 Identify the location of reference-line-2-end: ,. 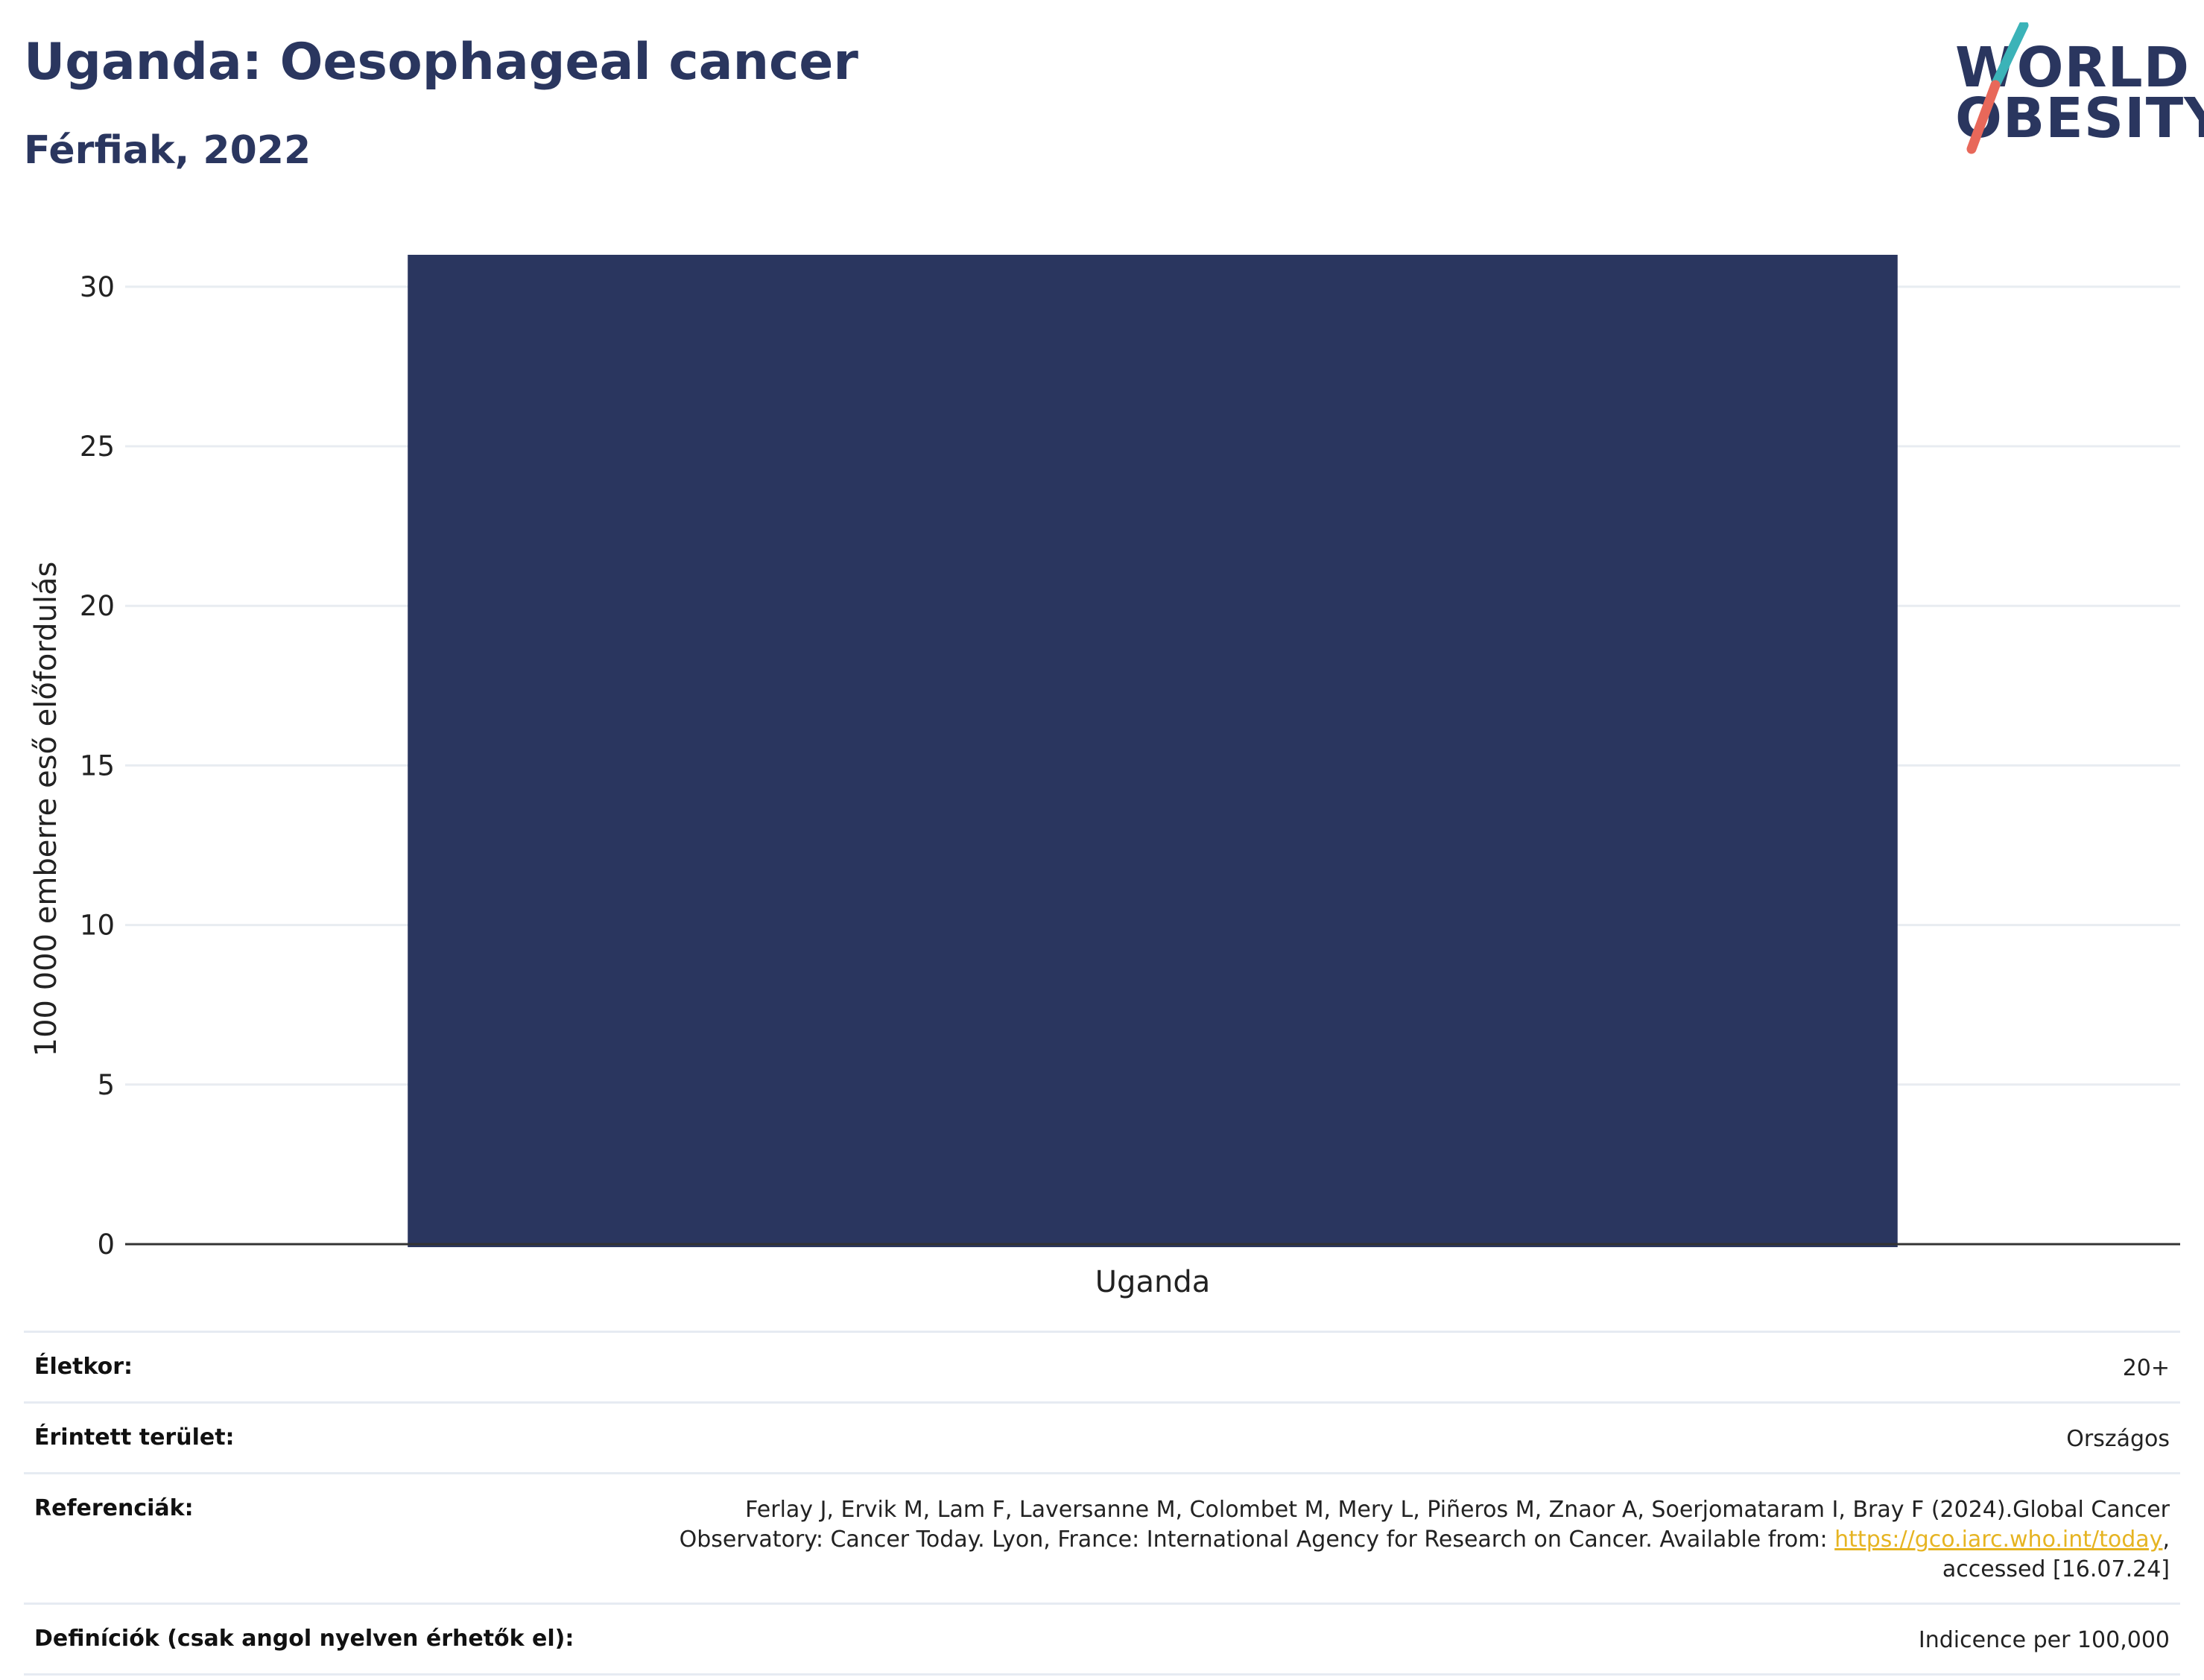
(2166, 1540).